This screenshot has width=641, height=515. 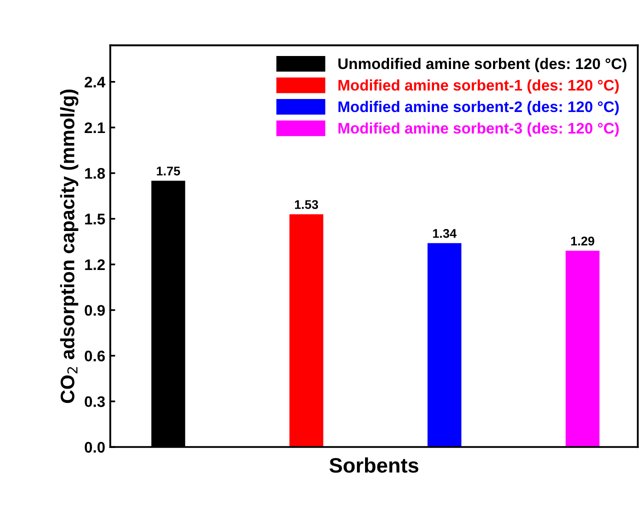 I want to click on data-label: 1.29, so click(x=582, y=241).